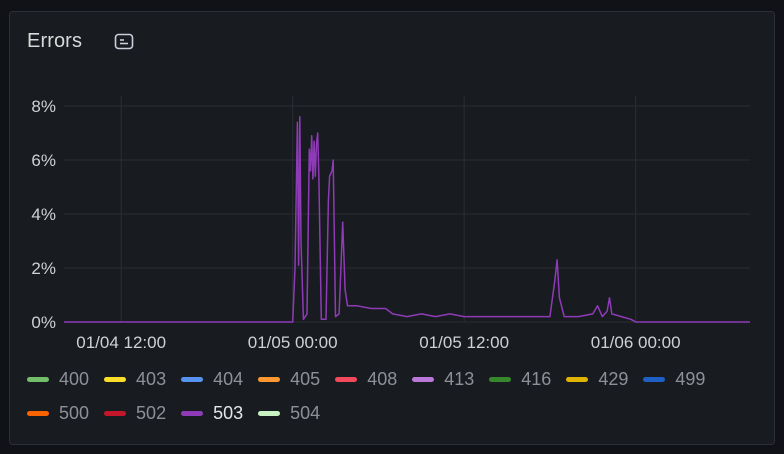  Describe the element at coordinates (228, 378) in the screenshot. I see `legend-label: 404` at that location.